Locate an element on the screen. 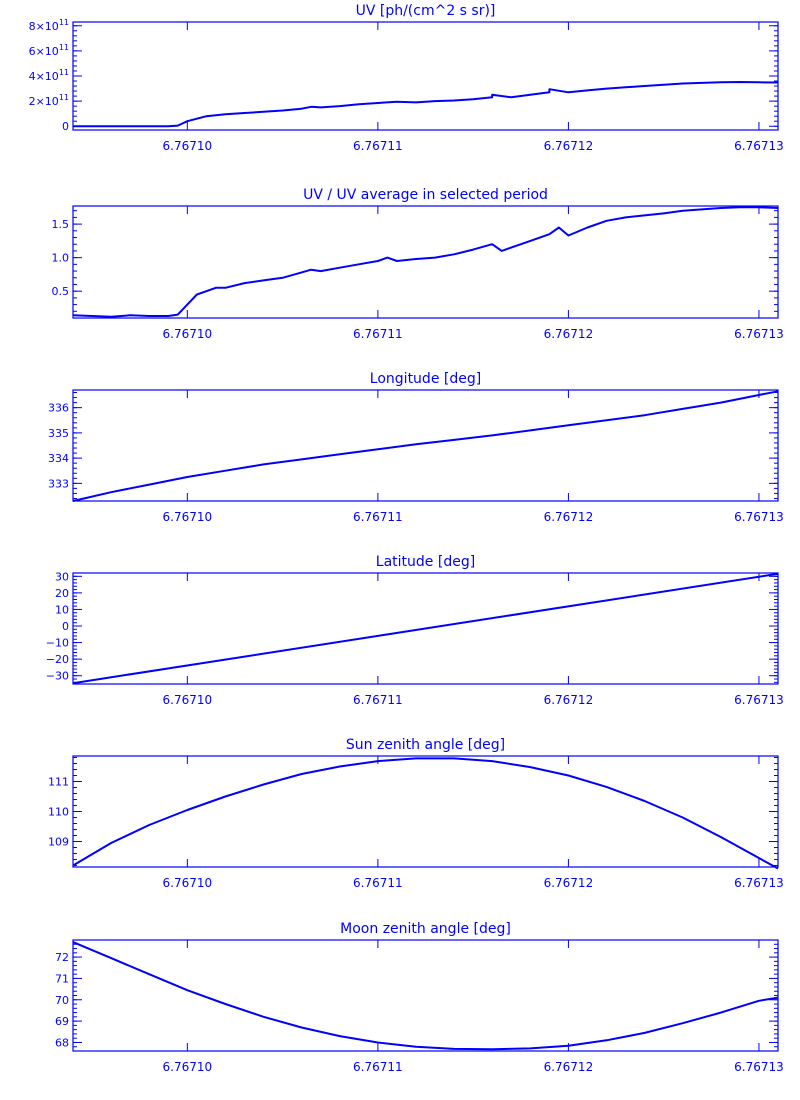  y-tick-label: −20 is located at coordinates (57, 659).